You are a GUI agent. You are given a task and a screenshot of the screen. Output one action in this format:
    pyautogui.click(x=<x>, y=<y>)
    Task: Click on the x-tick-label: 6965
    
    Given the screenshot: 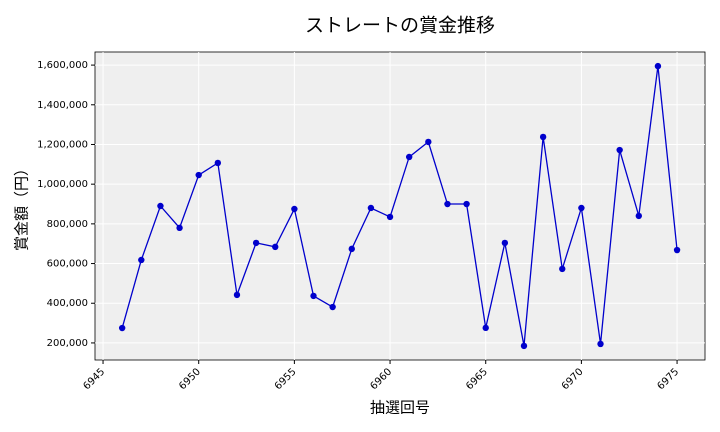 What is the action you would take?
    pyautogui.click(x=477, y=379)
    